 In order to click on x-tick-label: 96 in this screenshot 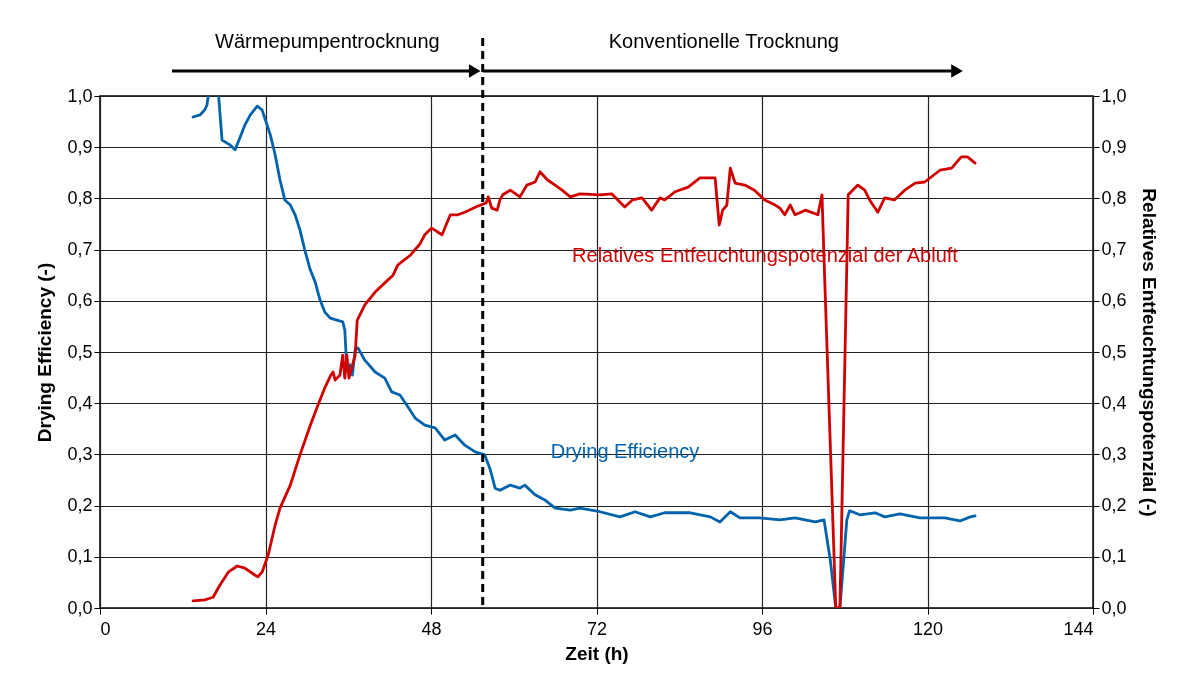, I will do `click(762, 628)`.